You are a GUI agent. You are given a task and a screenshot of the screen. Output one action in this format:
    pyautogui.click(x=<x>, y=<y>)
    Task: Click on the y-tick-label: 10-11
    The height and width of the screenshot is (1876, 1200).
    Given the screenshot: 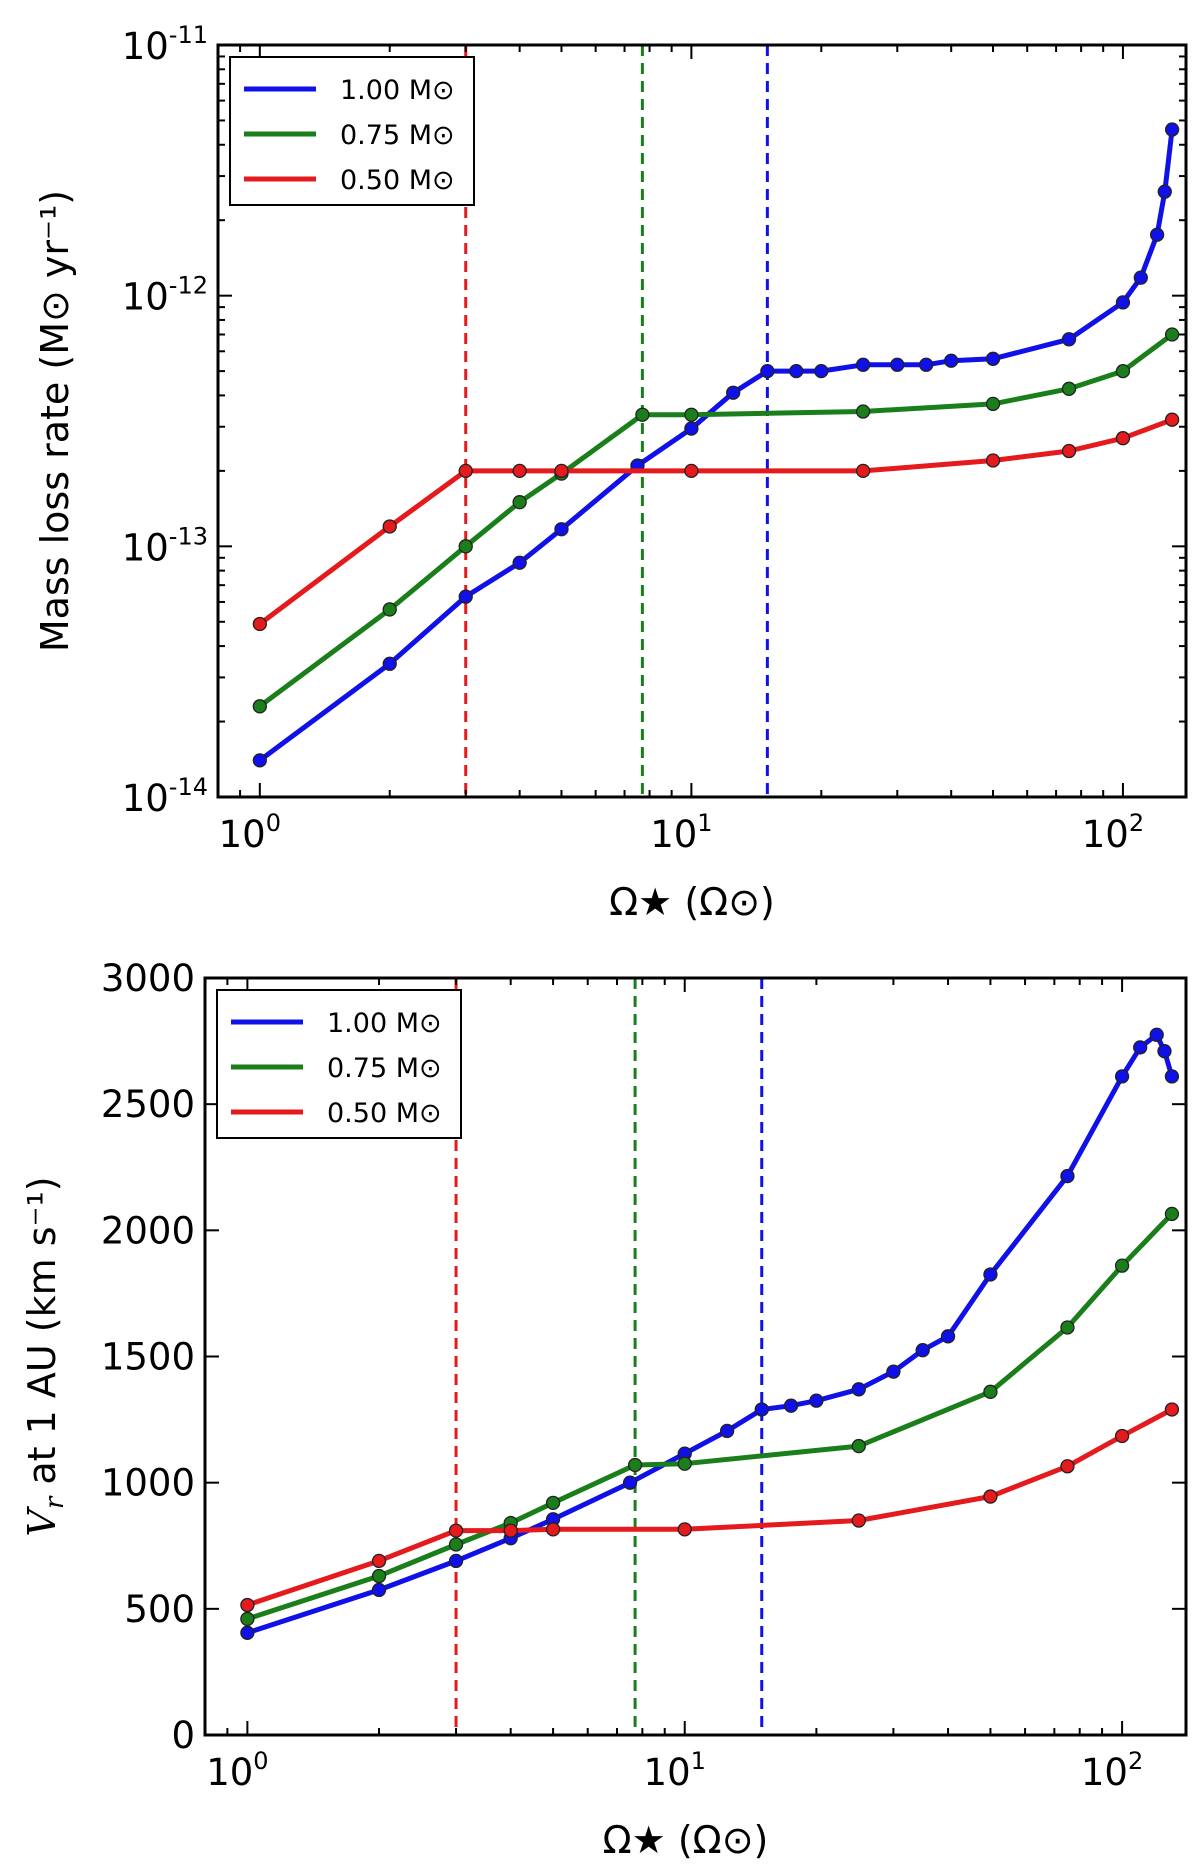 What is the action you would take?
    pyautogui.click(x=165, y=44)
    